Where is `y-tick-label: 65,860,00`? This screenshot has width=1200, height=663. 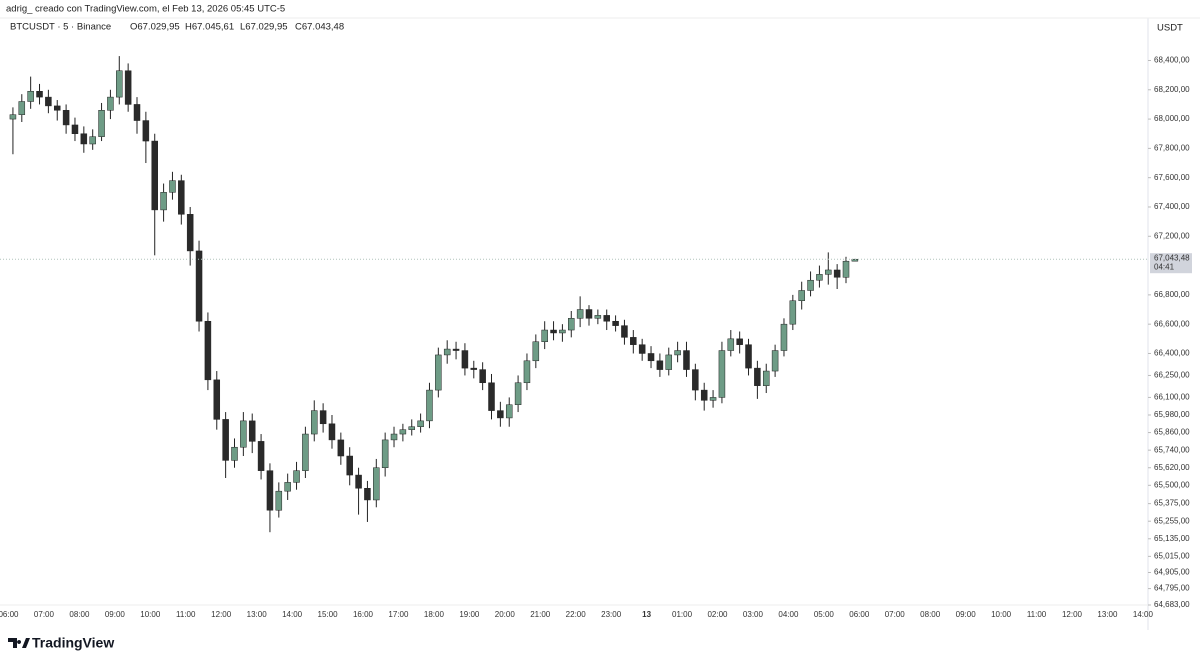 y-tick-label: 65,860,00 is located at coordinates (1172, 432).